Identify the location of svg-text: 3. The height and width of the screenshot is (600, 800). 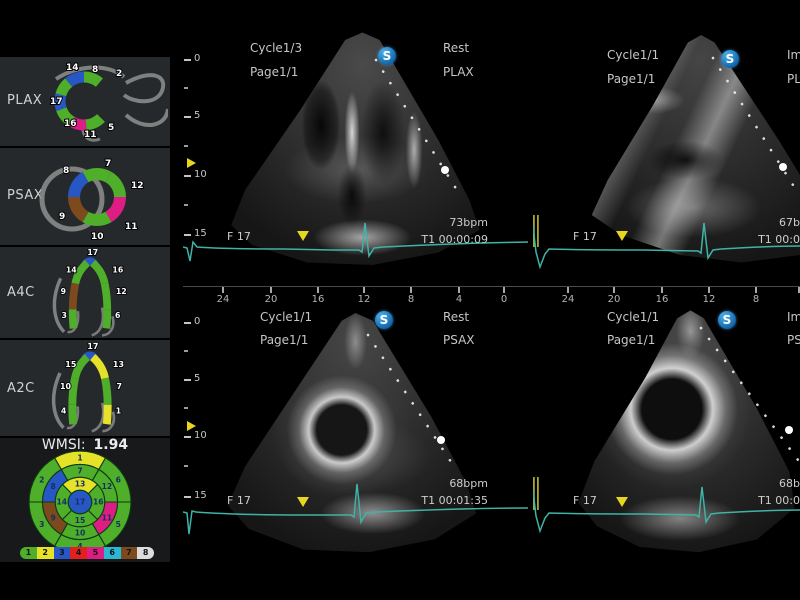
(64, 315).